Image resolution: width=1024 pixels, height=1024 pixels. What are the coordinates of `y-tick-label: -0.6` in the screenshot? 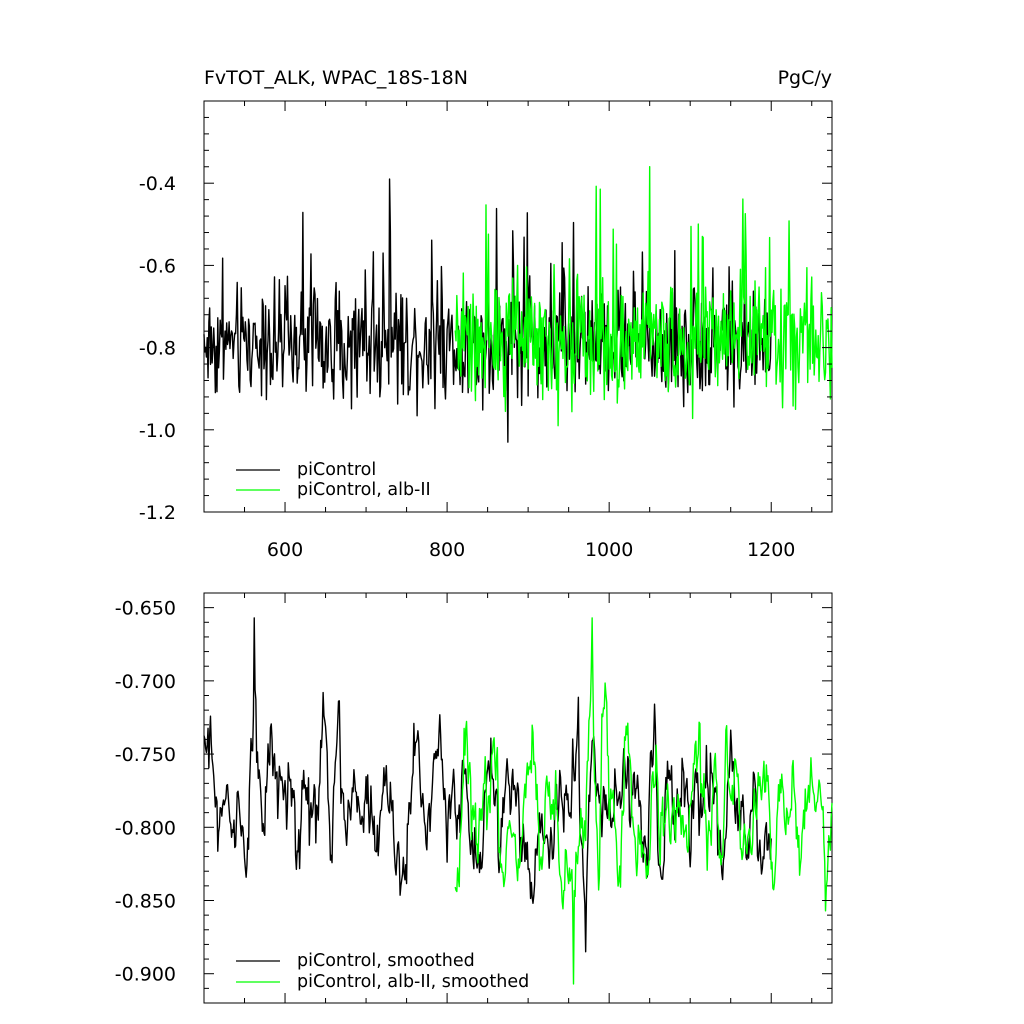 It's located at (157, 266).